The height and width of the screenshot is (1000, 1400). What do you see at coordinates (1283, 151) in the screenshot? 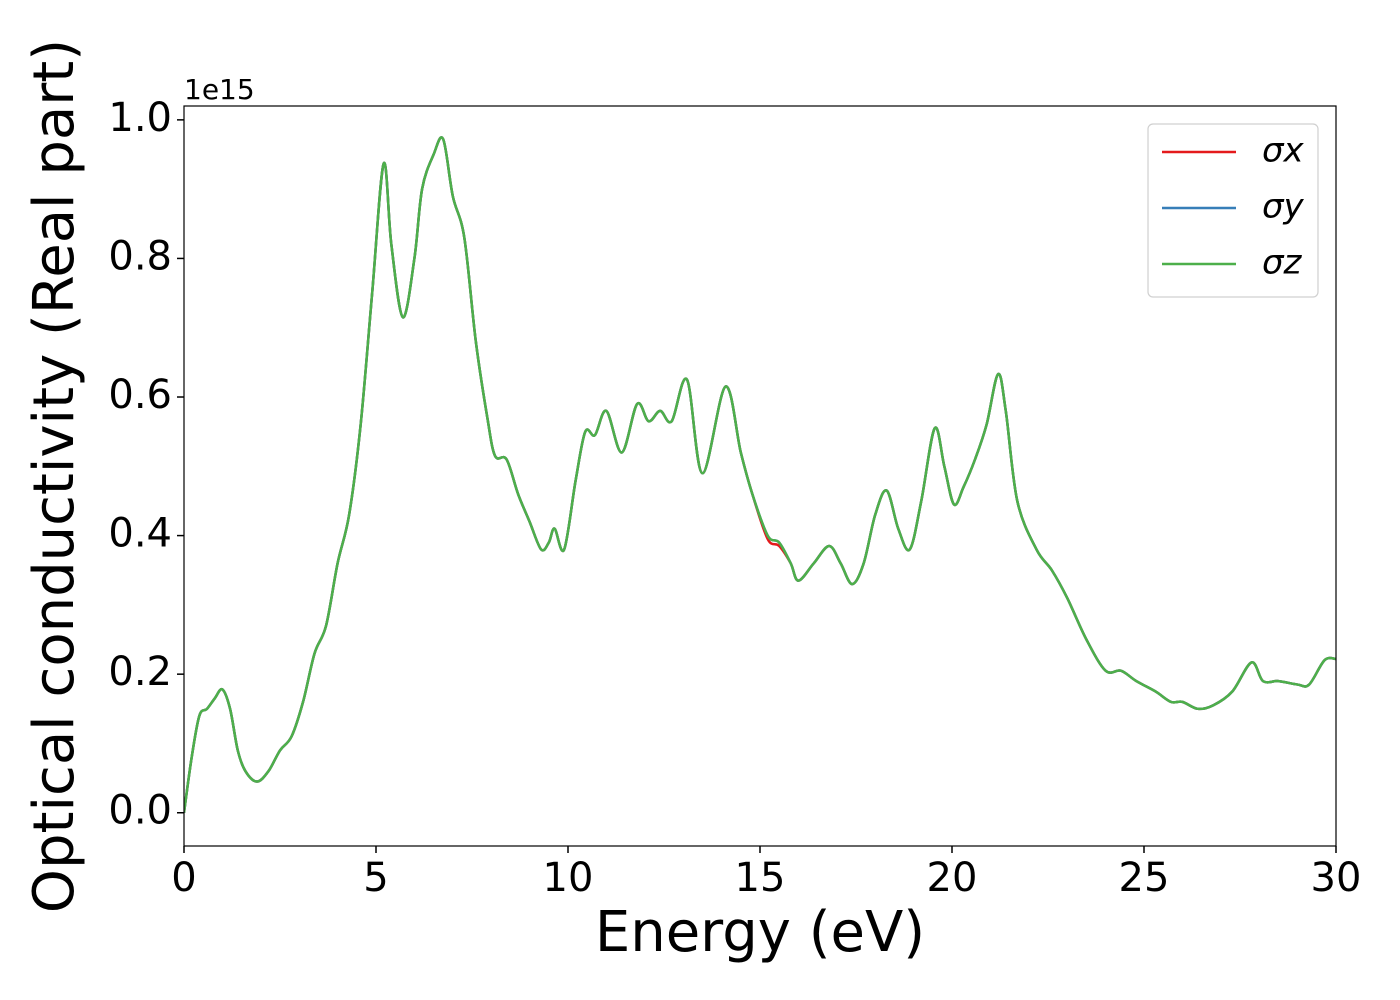
I see `legend-label: σx` at bounding box center [1283, 151].